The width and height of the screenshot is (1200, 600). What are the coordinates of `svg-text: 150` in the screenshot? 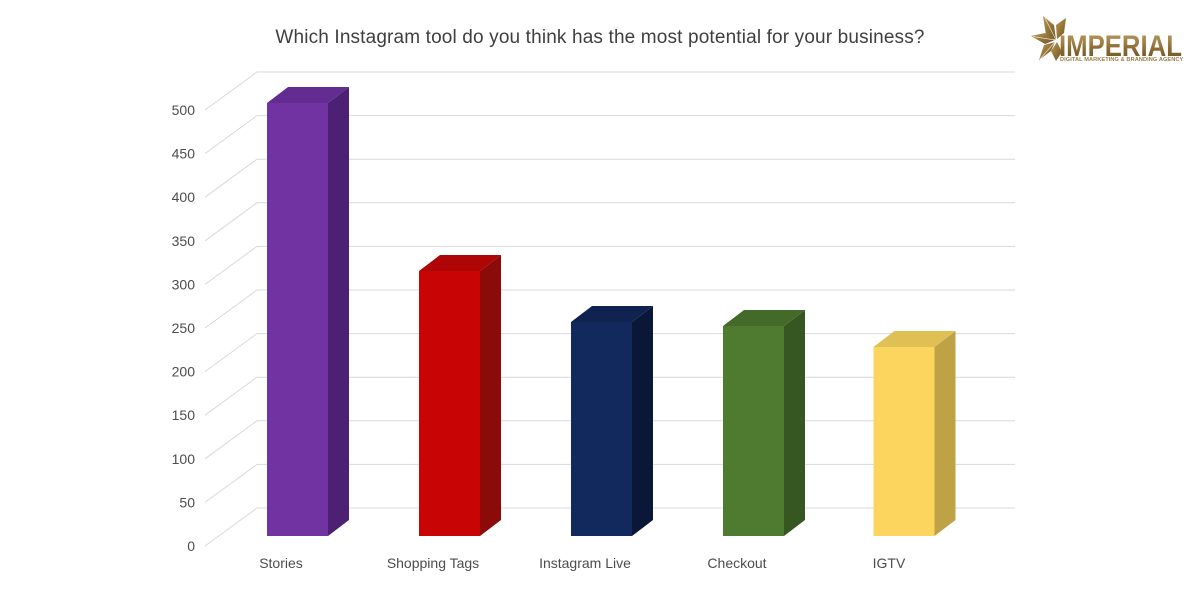 It's located at (184, 415).